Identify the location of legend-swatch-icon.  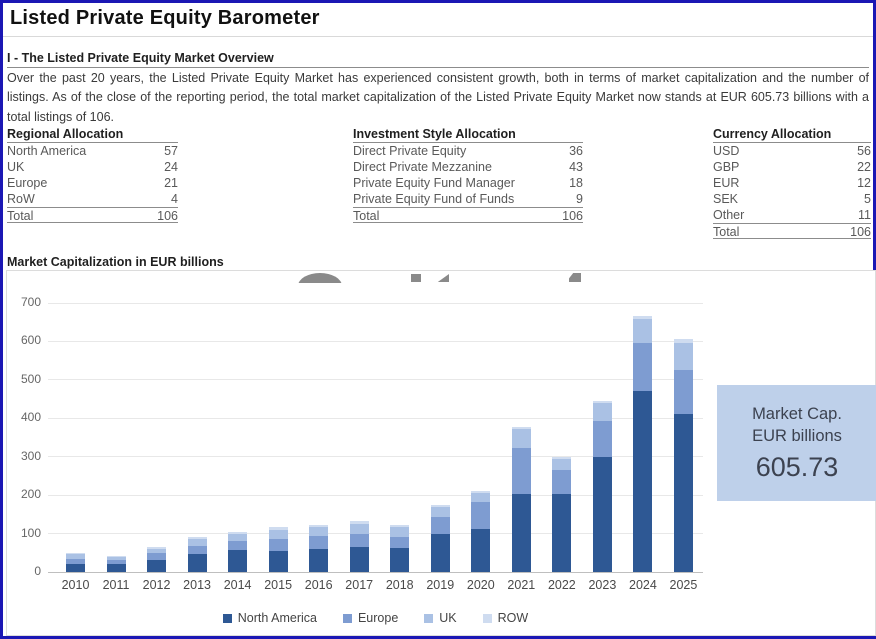
(487, 618).